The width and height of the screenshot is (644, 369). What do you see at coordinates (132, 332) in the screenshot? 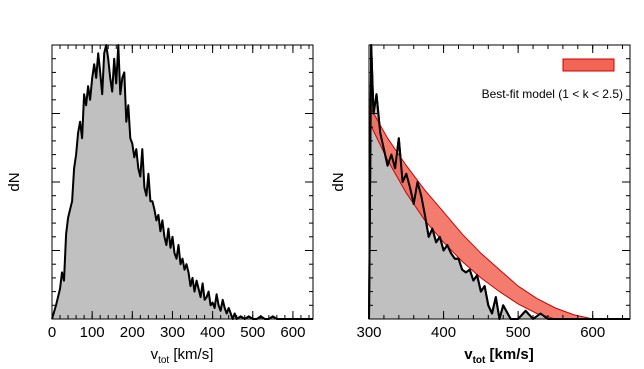
I see `x-tick-label: 200` at bounding box center [132, 332].